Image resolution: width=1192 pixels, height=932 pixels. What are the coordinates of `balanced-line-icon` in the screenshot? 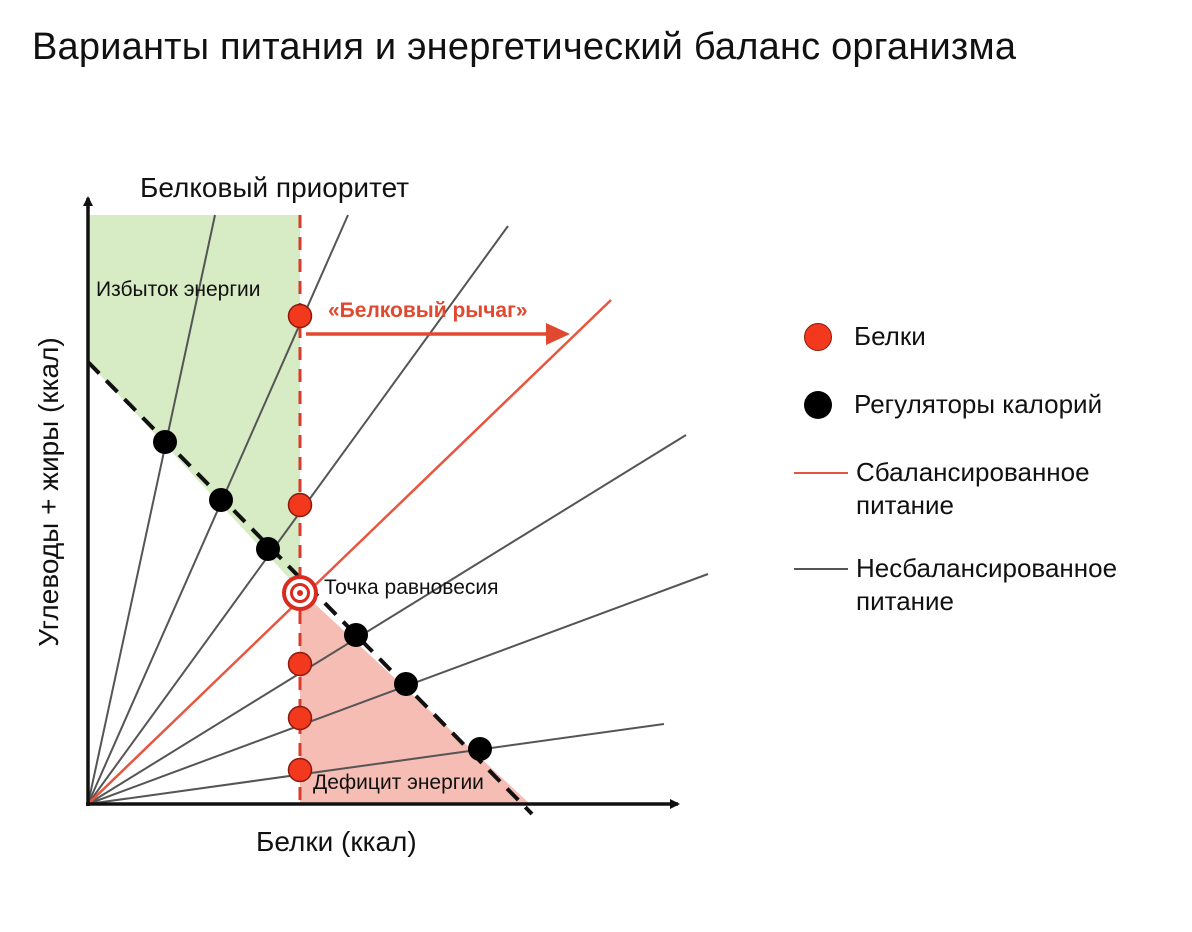 It's located at (821, 473).